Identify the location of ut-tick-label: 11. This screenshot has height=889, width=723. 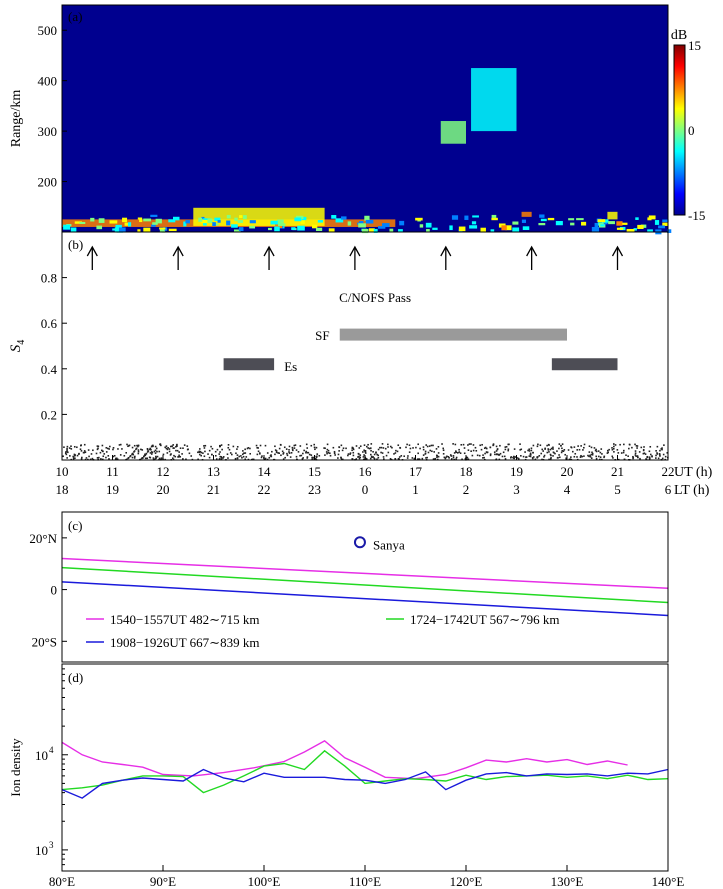
(112, 471).